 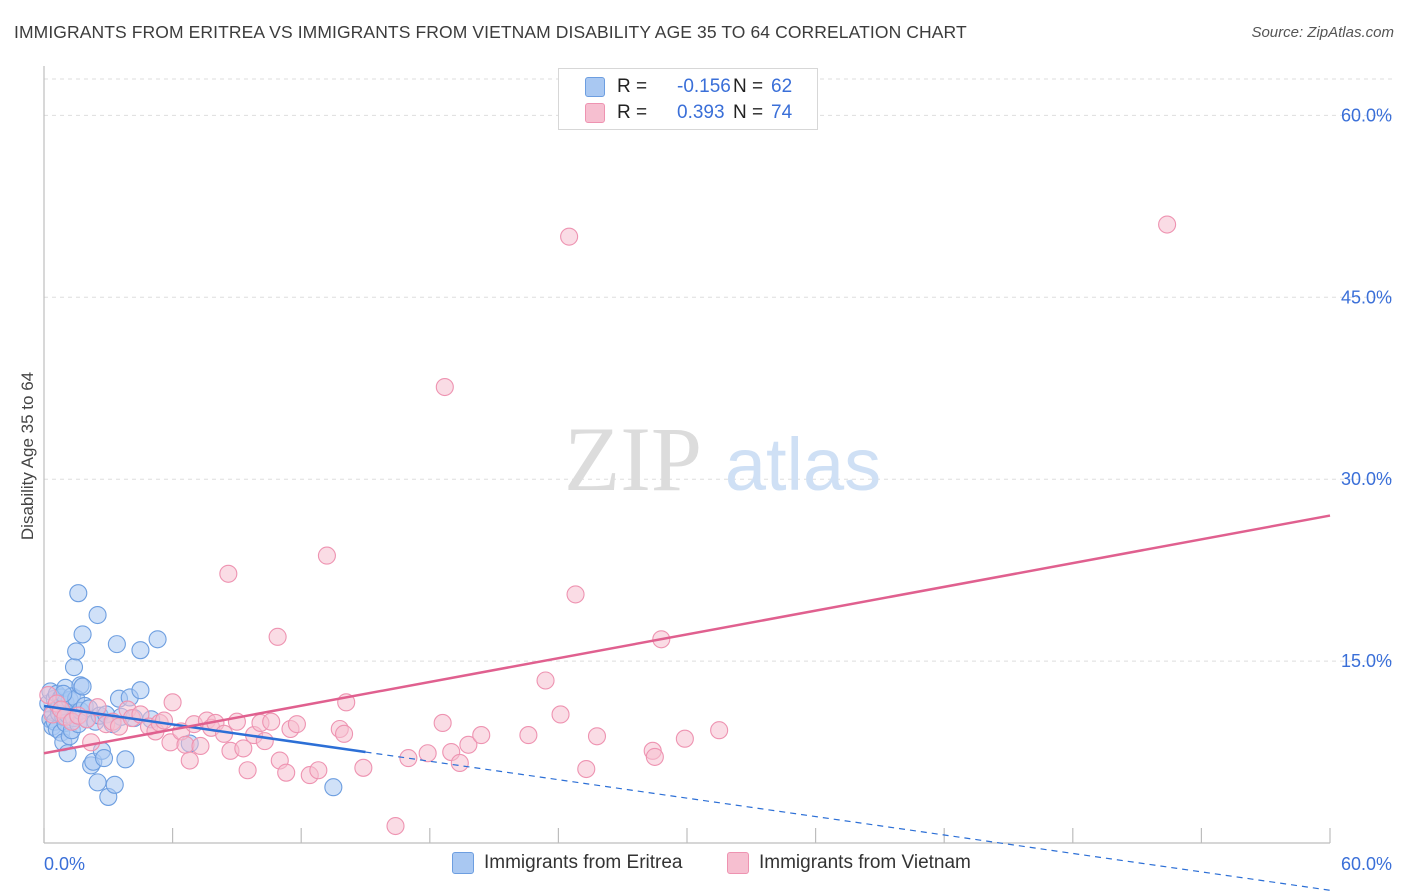 What do you see at coordinates (848, 821) in the screenshot?
I see `trend-eritrea-extension` at bounding box center [848, 821].